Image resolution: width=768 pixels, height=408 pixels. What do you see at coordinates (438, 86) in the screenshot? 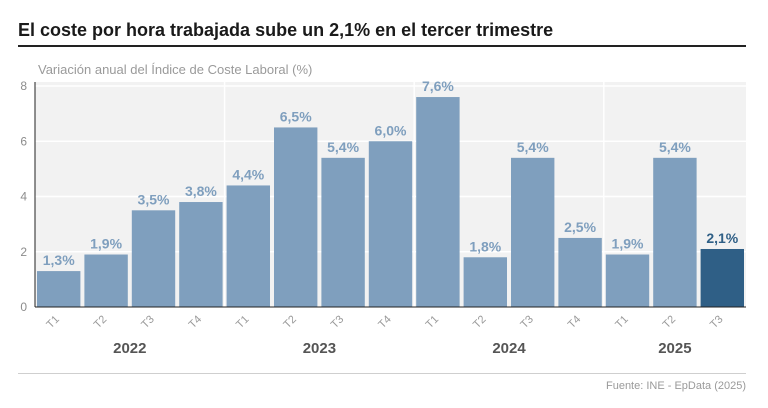
I see `bar-value-label: 7,6%` at bounding box center [438, 86].